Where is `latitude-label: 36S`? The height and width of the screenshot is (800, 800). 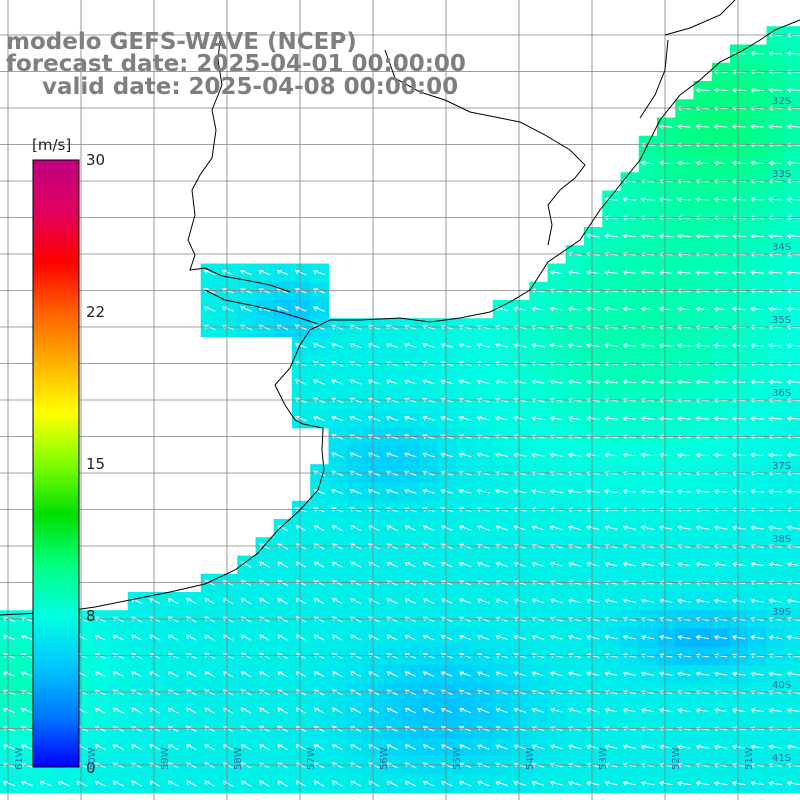
latitude-label: 36S is located at coordinates (781, 393).